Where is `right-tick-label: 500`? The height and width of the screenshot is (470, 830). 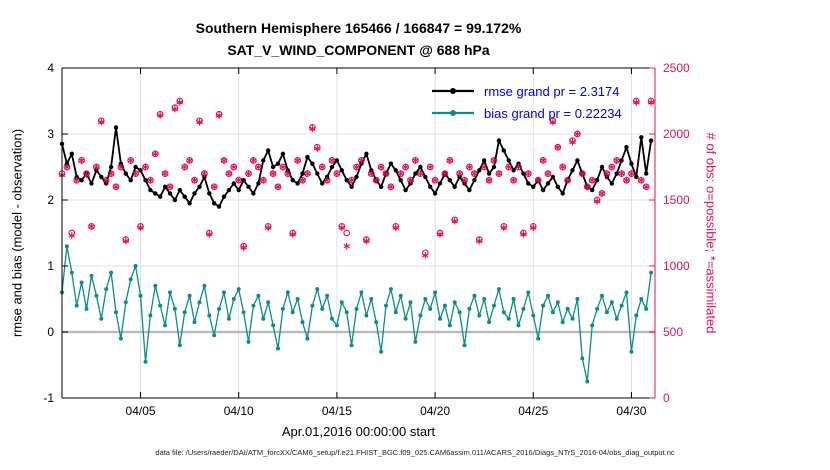
right-tick-label: 500 is located at coordinates (673, 332).